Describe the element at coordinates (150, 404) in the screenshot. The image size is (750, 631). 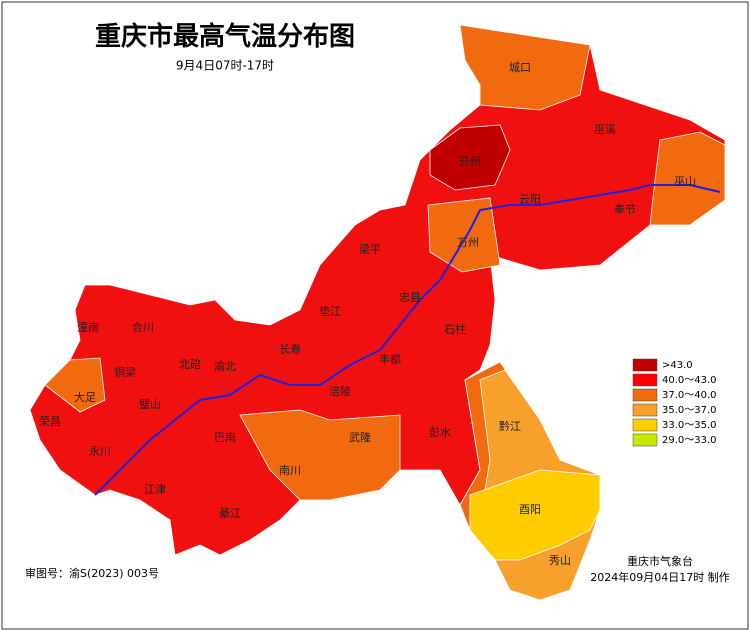
I see `district-label: 璧山` at that location.